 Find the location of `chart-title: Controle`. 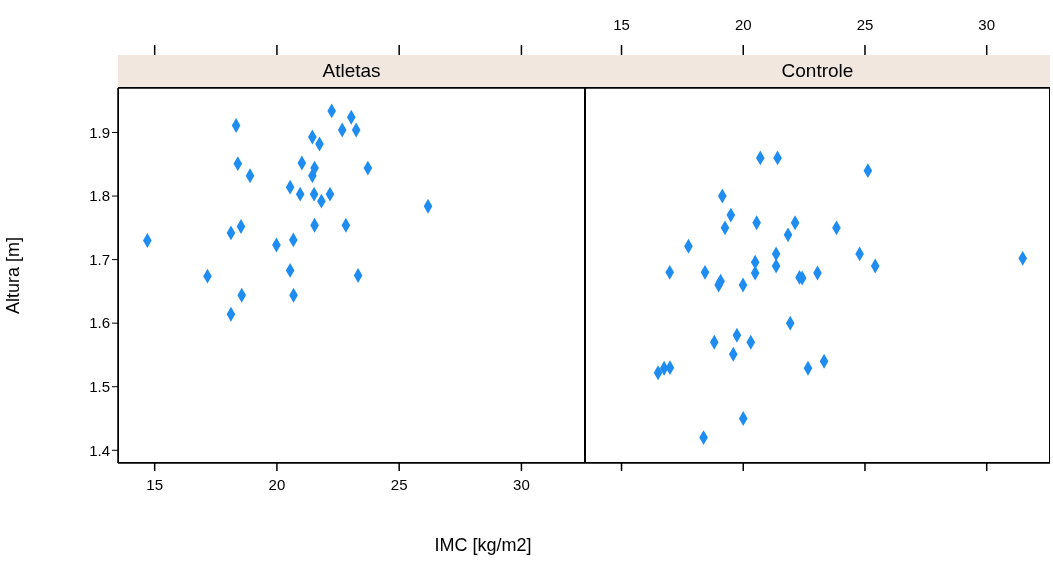

chart-title: Controle is located at coordinates (817, 71).